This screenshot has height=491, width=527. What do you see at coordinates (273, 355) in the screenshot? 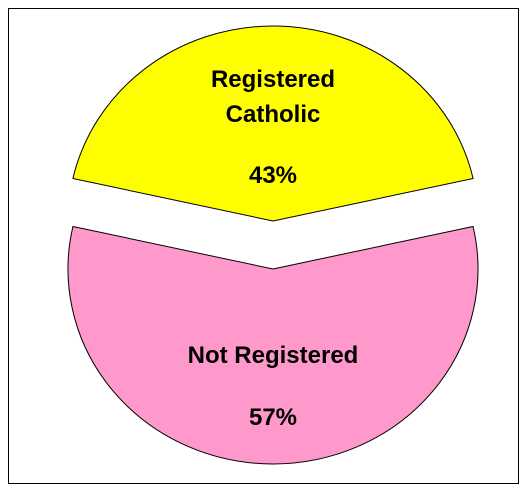
I see `slice-label: Not Registered` at bounding box center [273, 355].